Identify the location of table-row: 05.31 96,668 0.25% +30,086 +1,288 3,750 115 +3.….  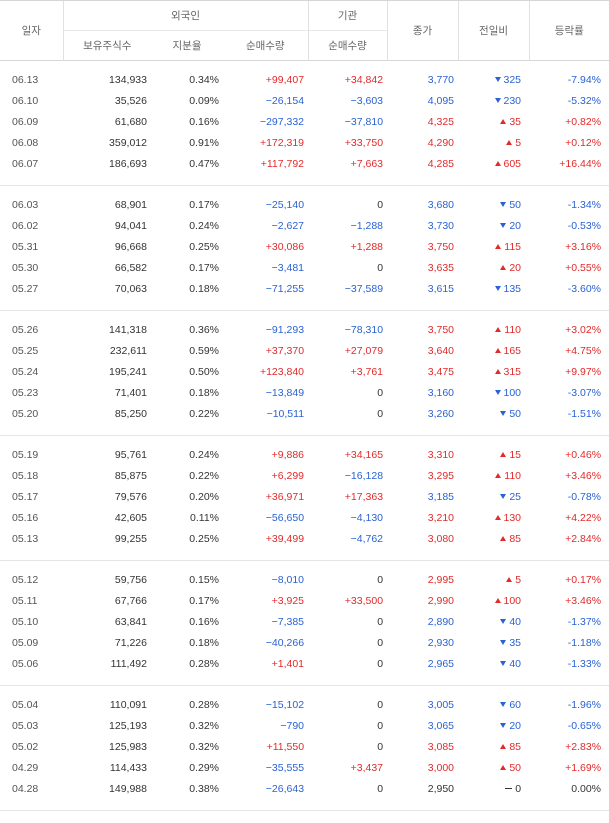
(304, 246).